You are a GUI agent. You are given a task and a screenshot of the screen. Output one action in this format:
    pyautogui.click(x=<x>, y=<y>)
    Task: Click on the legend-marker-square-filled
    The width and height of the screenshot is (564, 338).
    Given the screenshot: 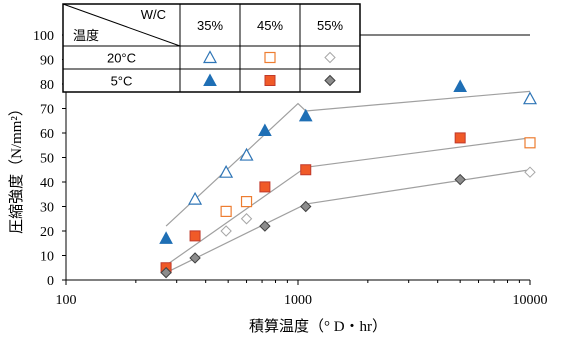 What is the action you would take?
    pyautogui.click(x=270, y=80)
    